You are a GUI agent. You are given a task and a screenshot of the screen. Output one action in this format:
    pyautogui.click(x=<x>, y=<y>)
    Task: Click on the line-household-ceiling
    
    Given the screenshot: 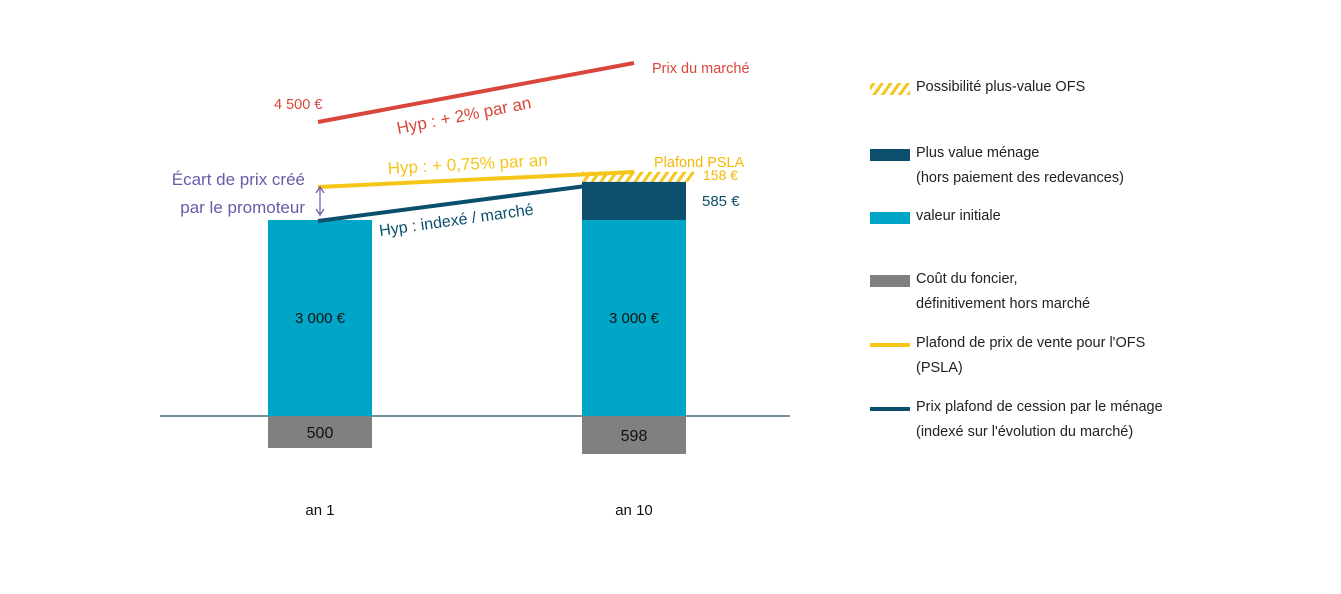 What is the action you would take?
    pyautogui.click(x=452, y=203)
    